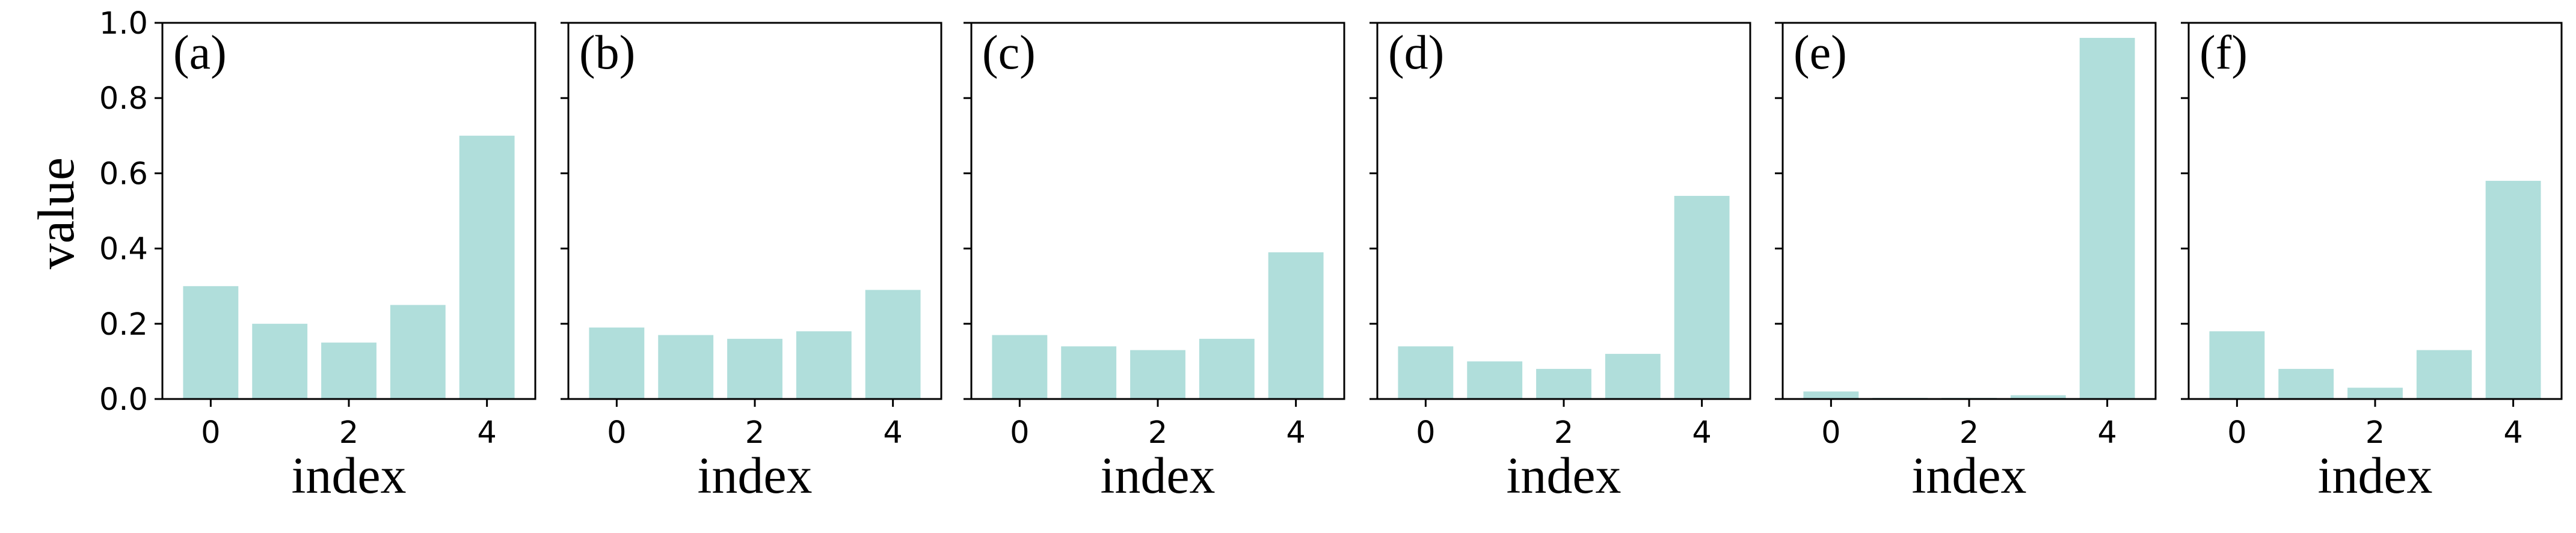  Describe the element at coordinates (124, 325) in the screenshot. I see `y-tick-label: 0.2` at that location.